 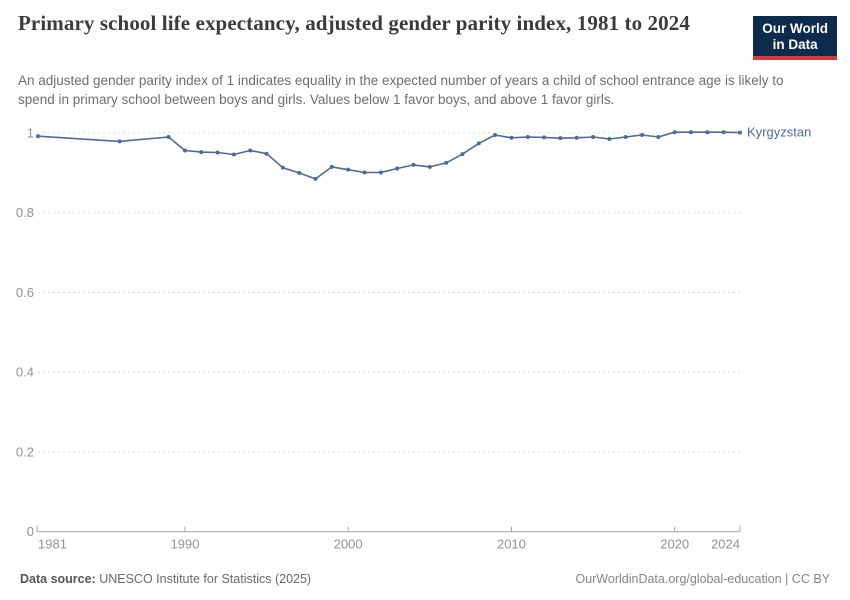 What do you see at coordinates (184, 544) in the screenshot?
I see `x-tick-label: 1990` at bounding box center [184, 544].